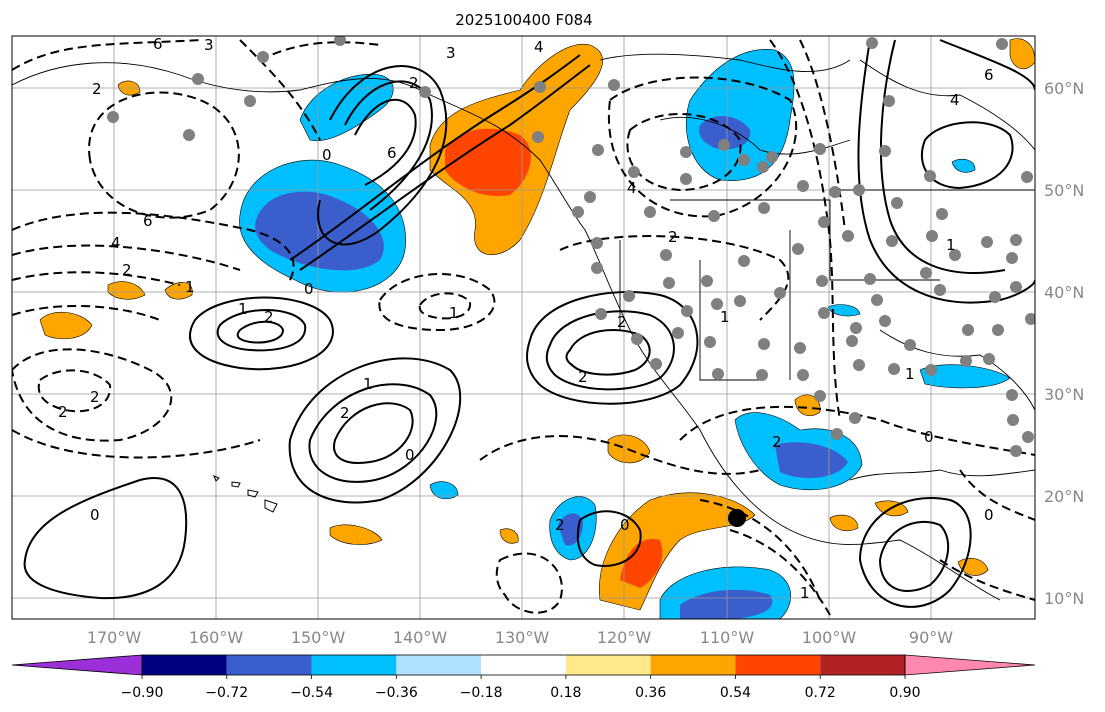  I want to click on colorbar-tick-label: 0.90, so click(904, 693).